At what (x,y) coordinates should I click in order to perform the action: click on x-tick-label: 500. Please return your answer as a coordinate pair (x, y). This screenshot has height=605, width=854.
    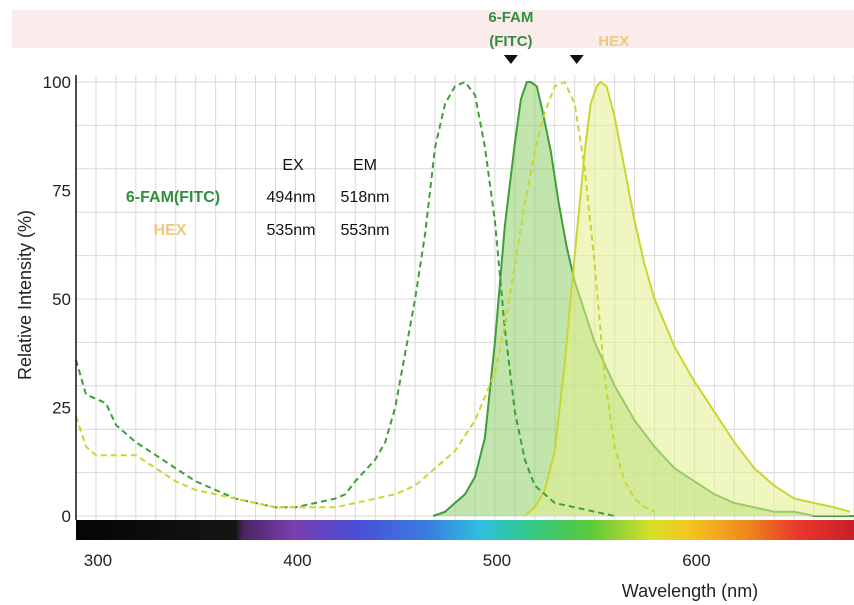
    Looking at the image, I should click on (497, 560).